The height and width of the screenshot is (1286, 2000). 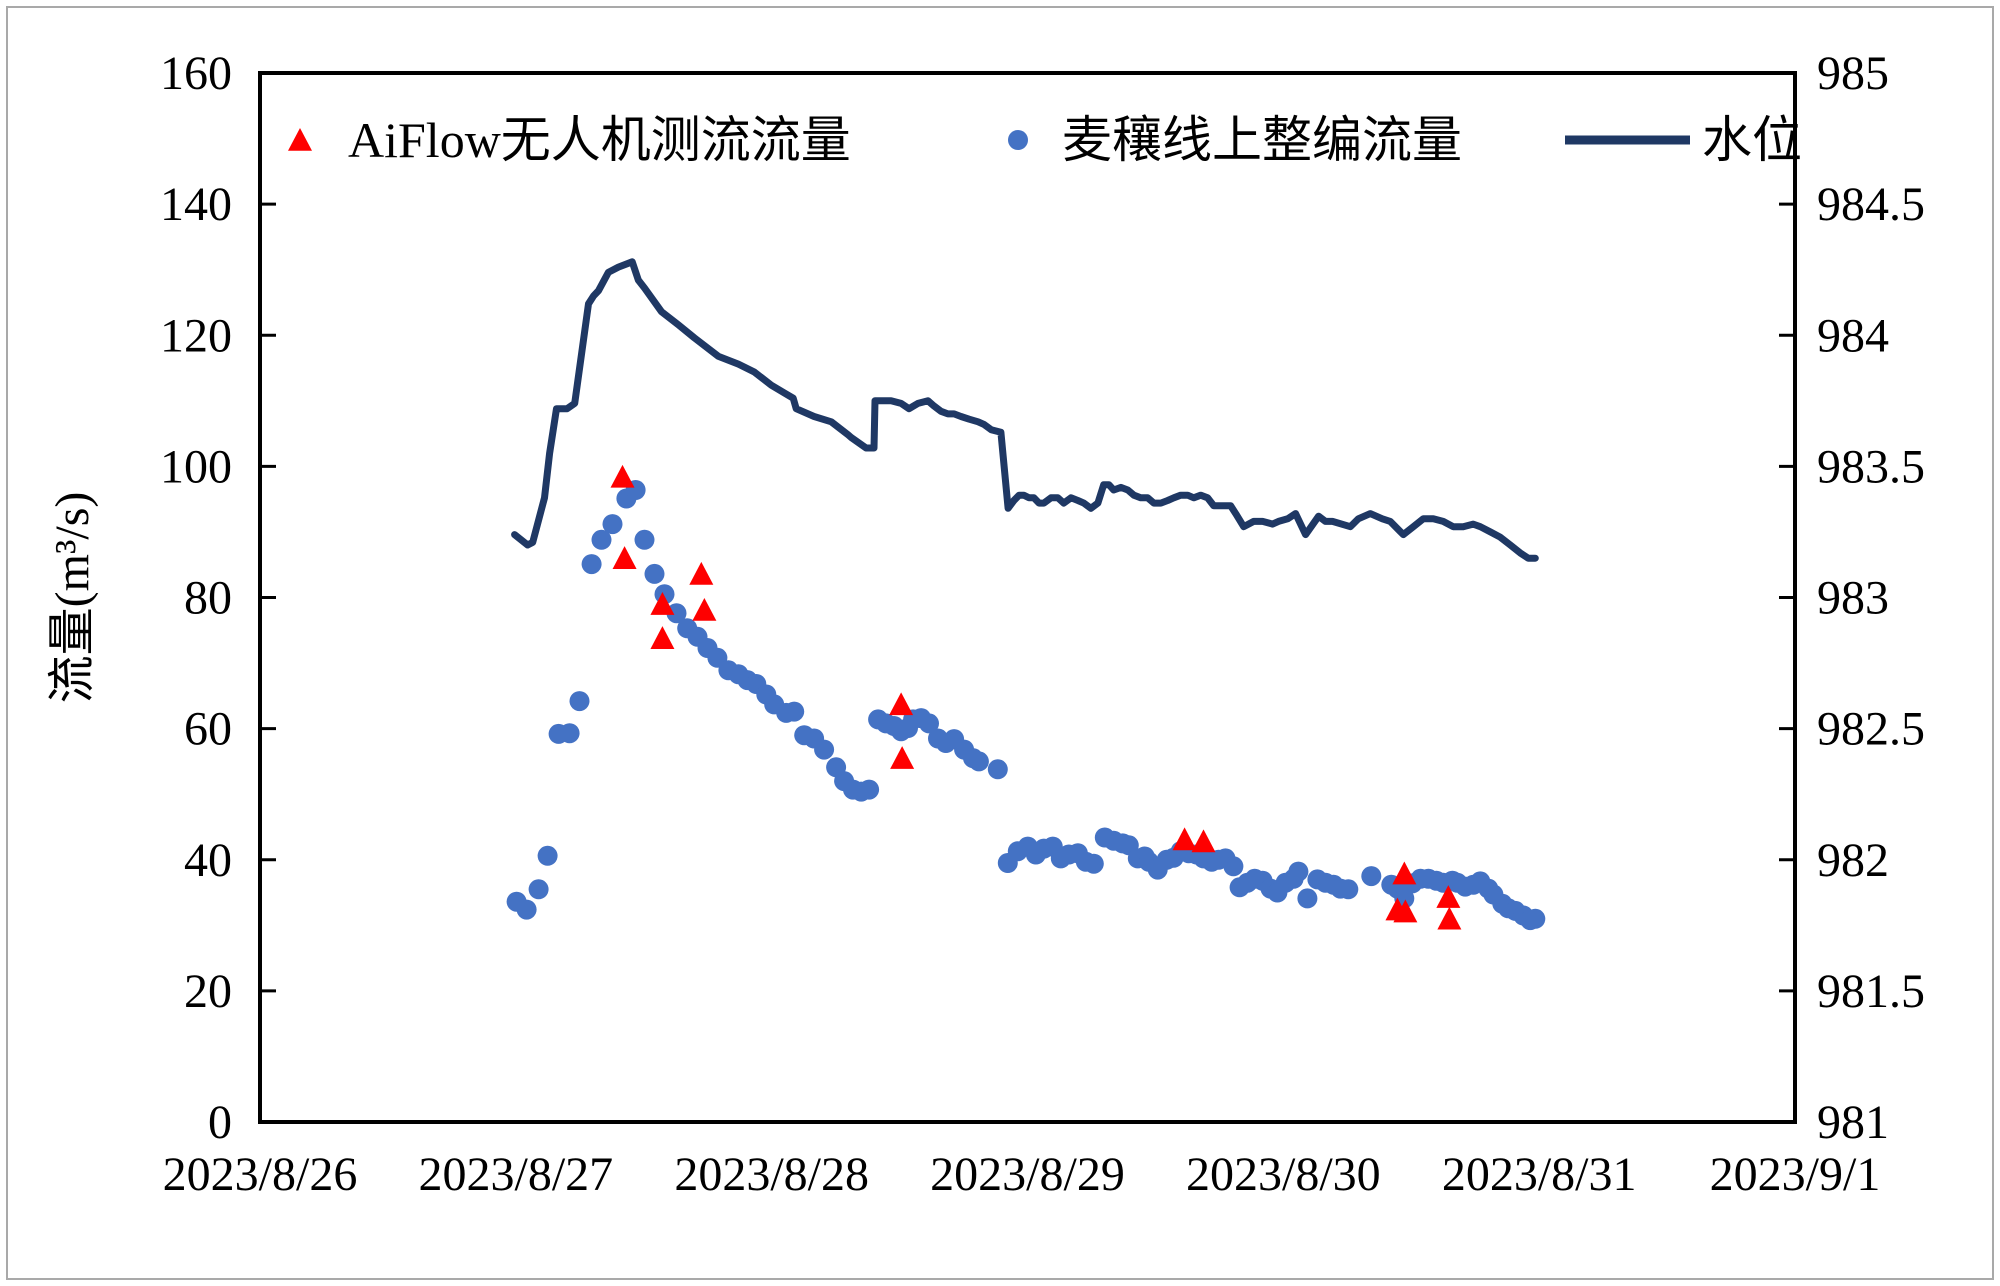 I want to click on right-axis-tick-label: 981, so click(x=1853, y=1122).